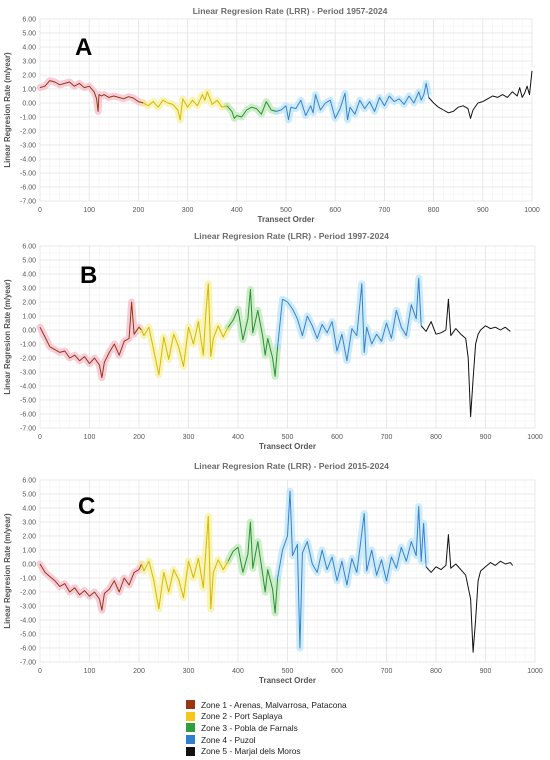 The image size is (550, 760). I want to click on legend-label-zone-5: Zone 5 - Marjal dels Moros, so click(251, 751).